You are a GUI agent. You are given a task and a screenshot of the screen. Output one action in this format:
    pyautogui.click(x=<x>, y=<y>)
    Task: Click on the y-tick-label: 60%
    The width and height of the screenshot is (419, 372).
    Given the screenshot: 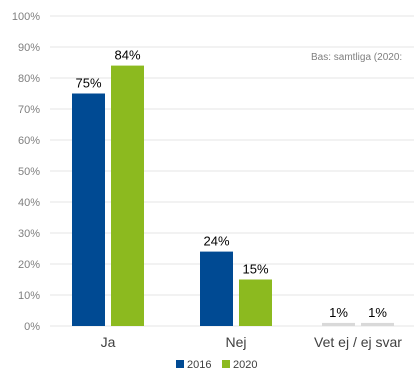 What is the action you would take?
    pyautogui.click(x=29, y=141)
    